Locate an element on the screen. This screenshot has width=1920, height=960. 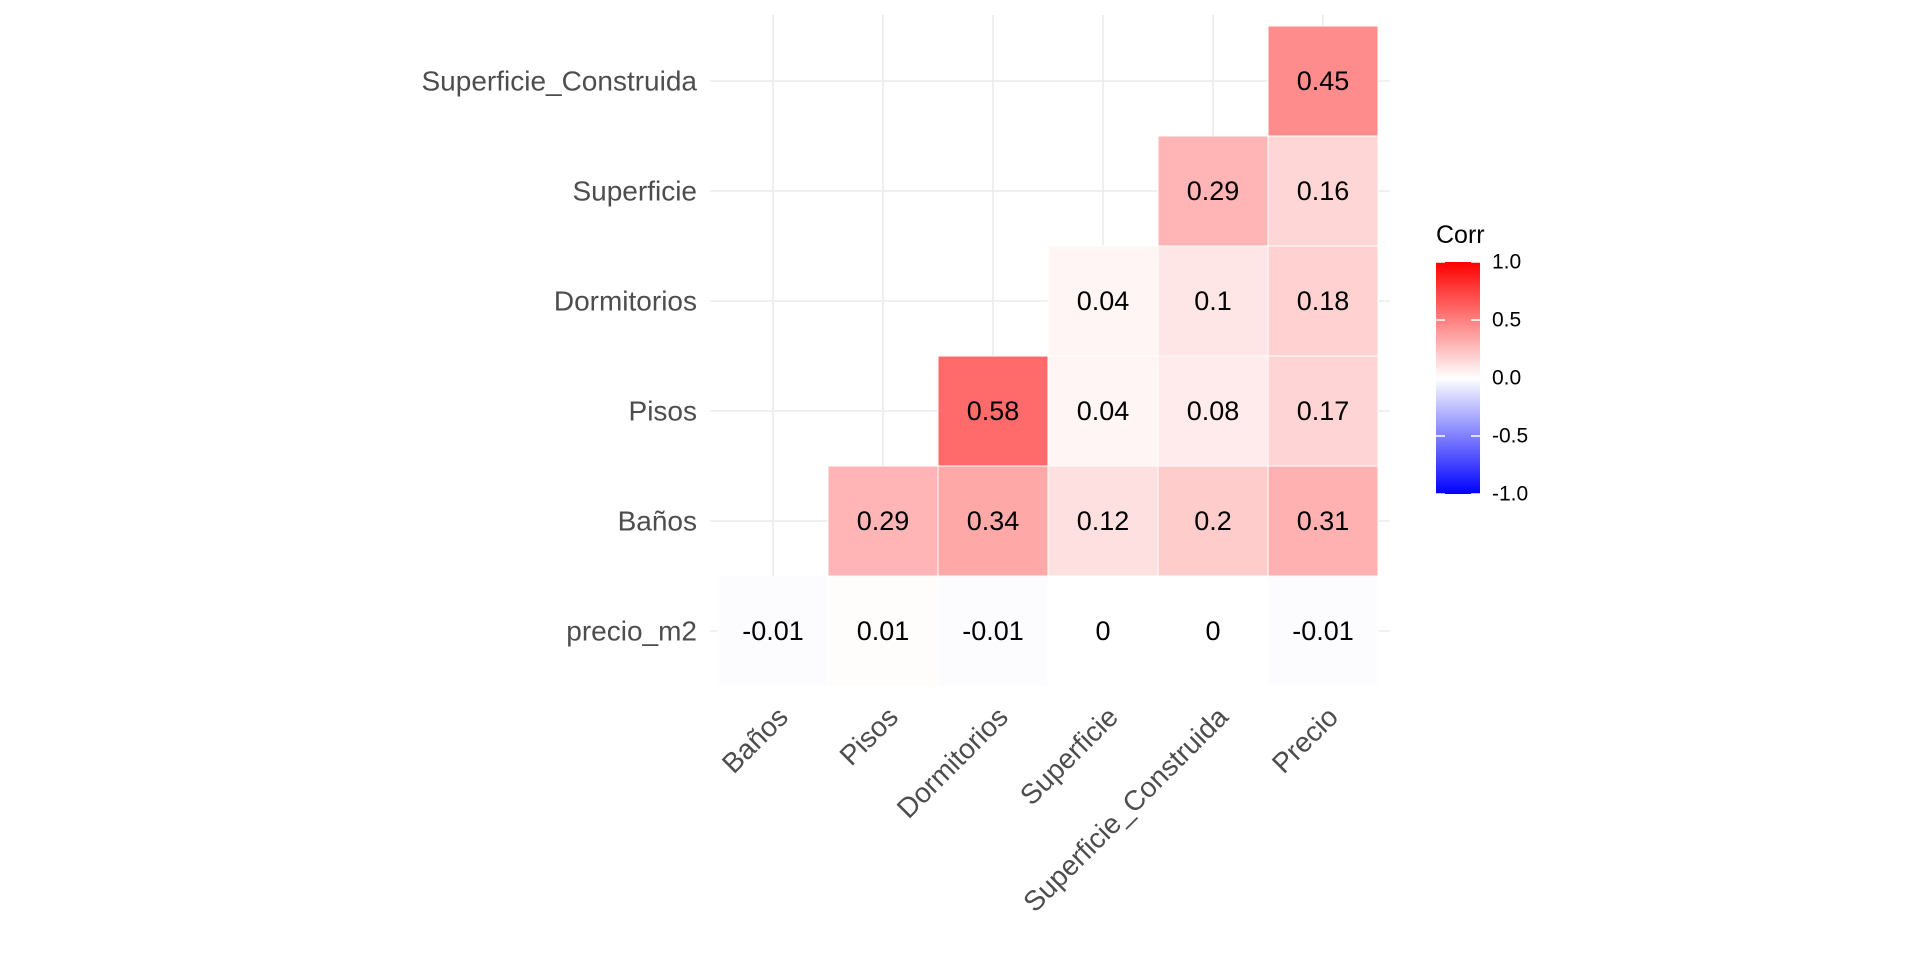
cell-banos-superficie-construida is located at coordinates (1213, 521).